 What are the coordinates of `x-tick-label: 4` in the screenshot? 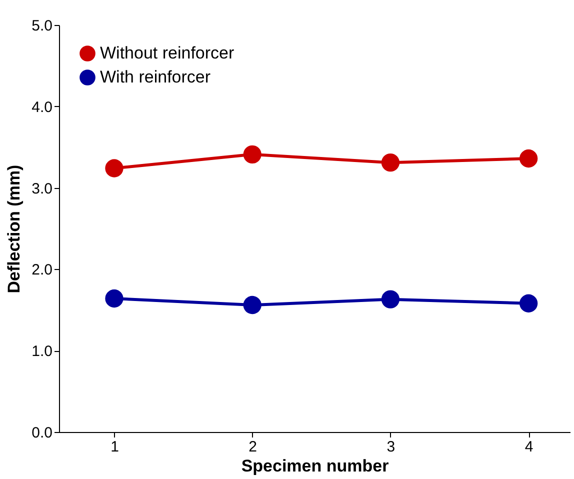 It's located at (529, 447).